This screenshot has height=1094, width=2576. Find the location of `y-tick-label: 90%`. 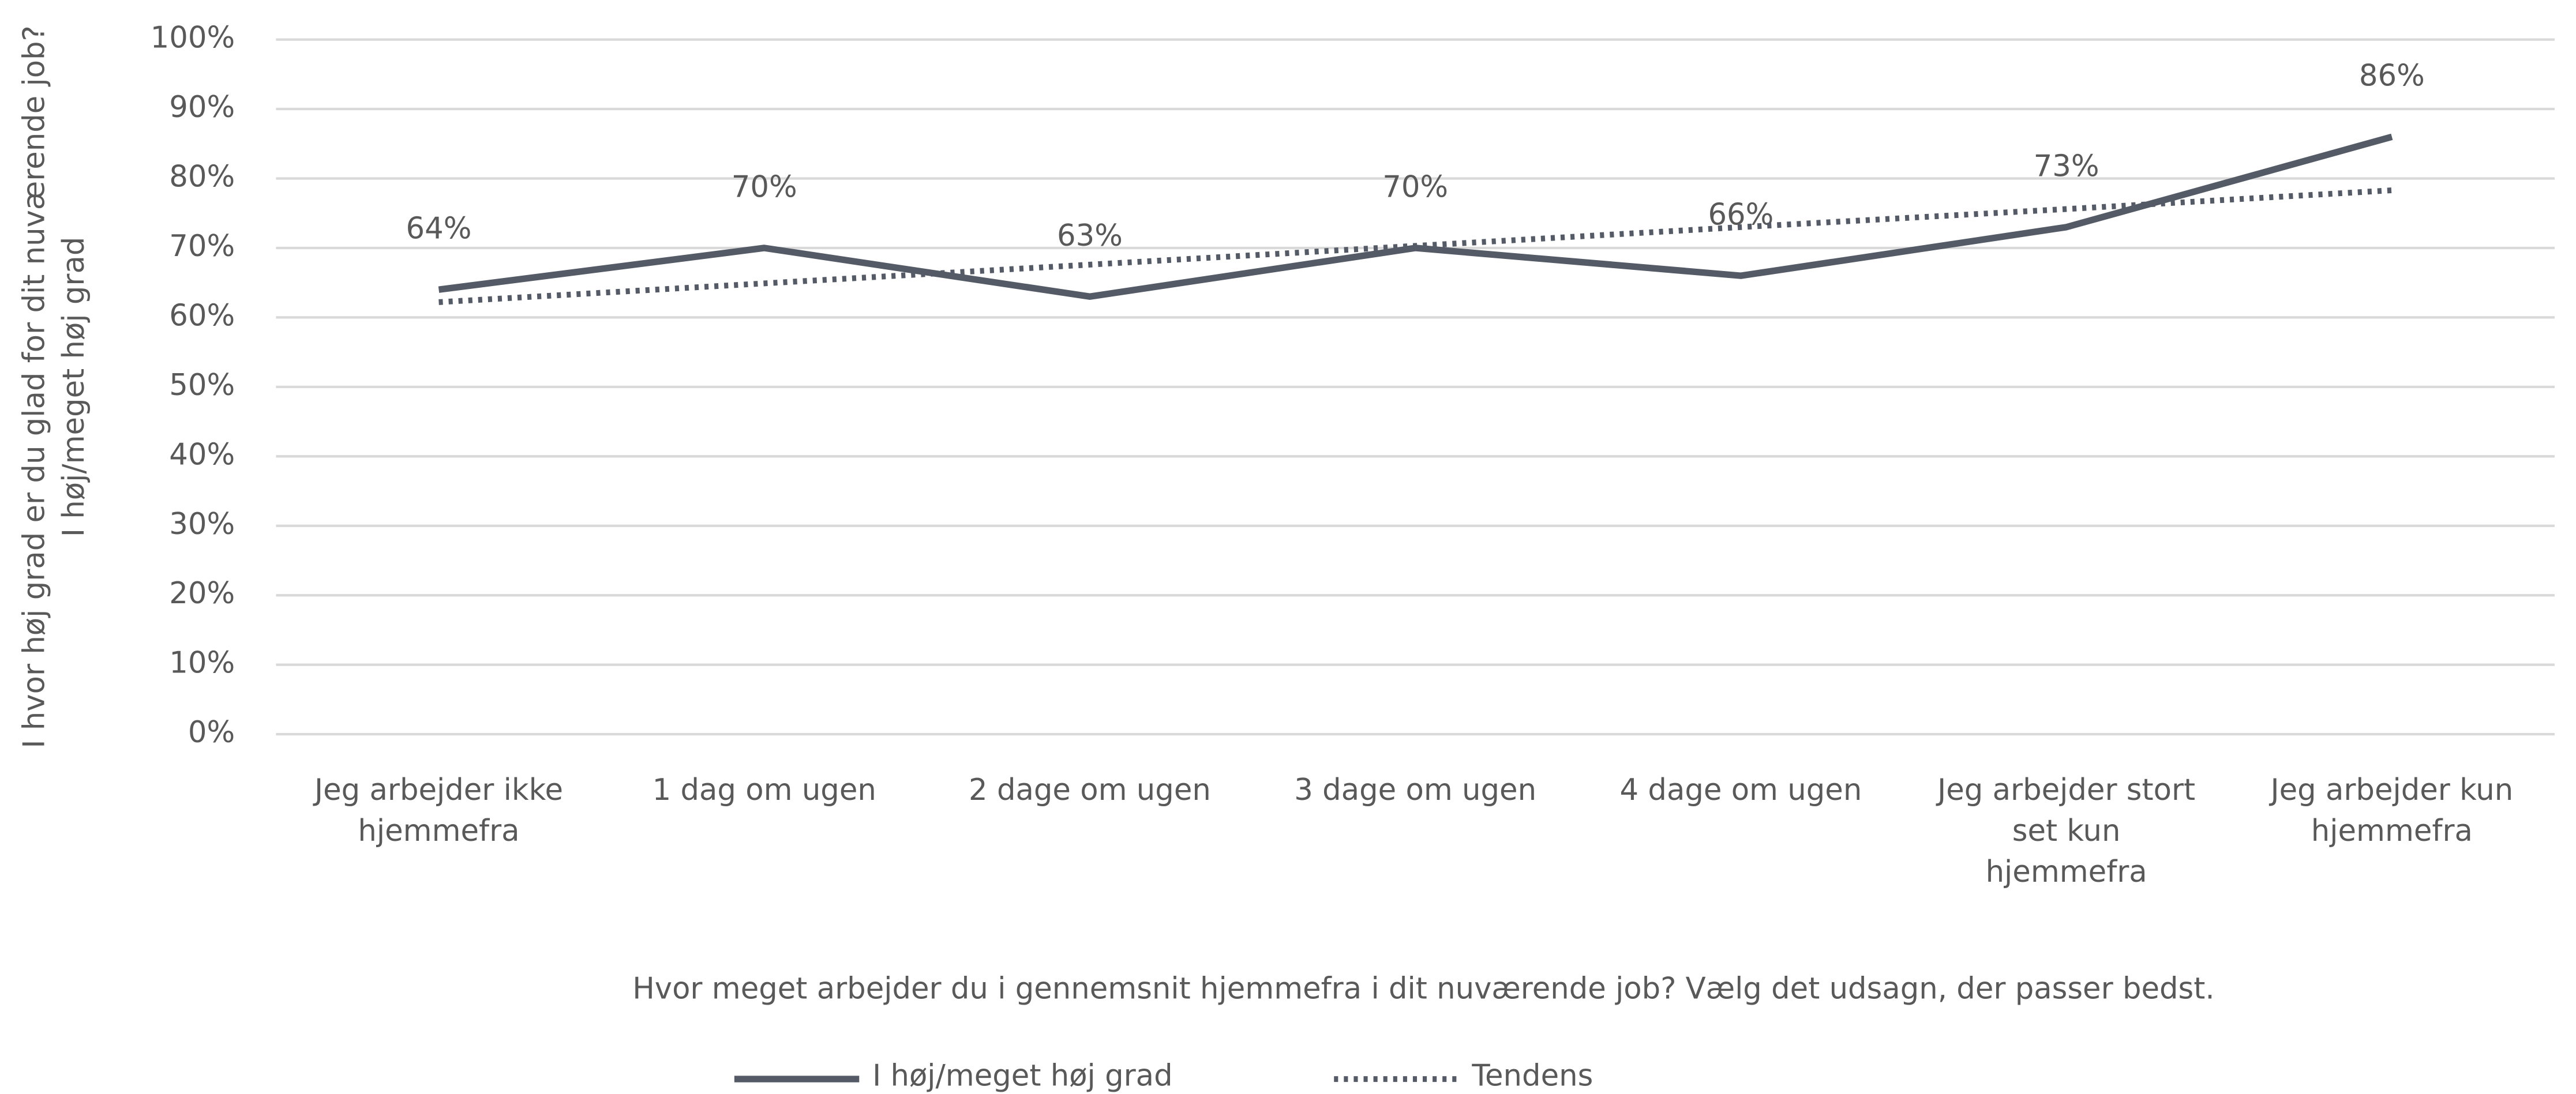

y-tick-label: 90% is located at coordinates (202, 107).